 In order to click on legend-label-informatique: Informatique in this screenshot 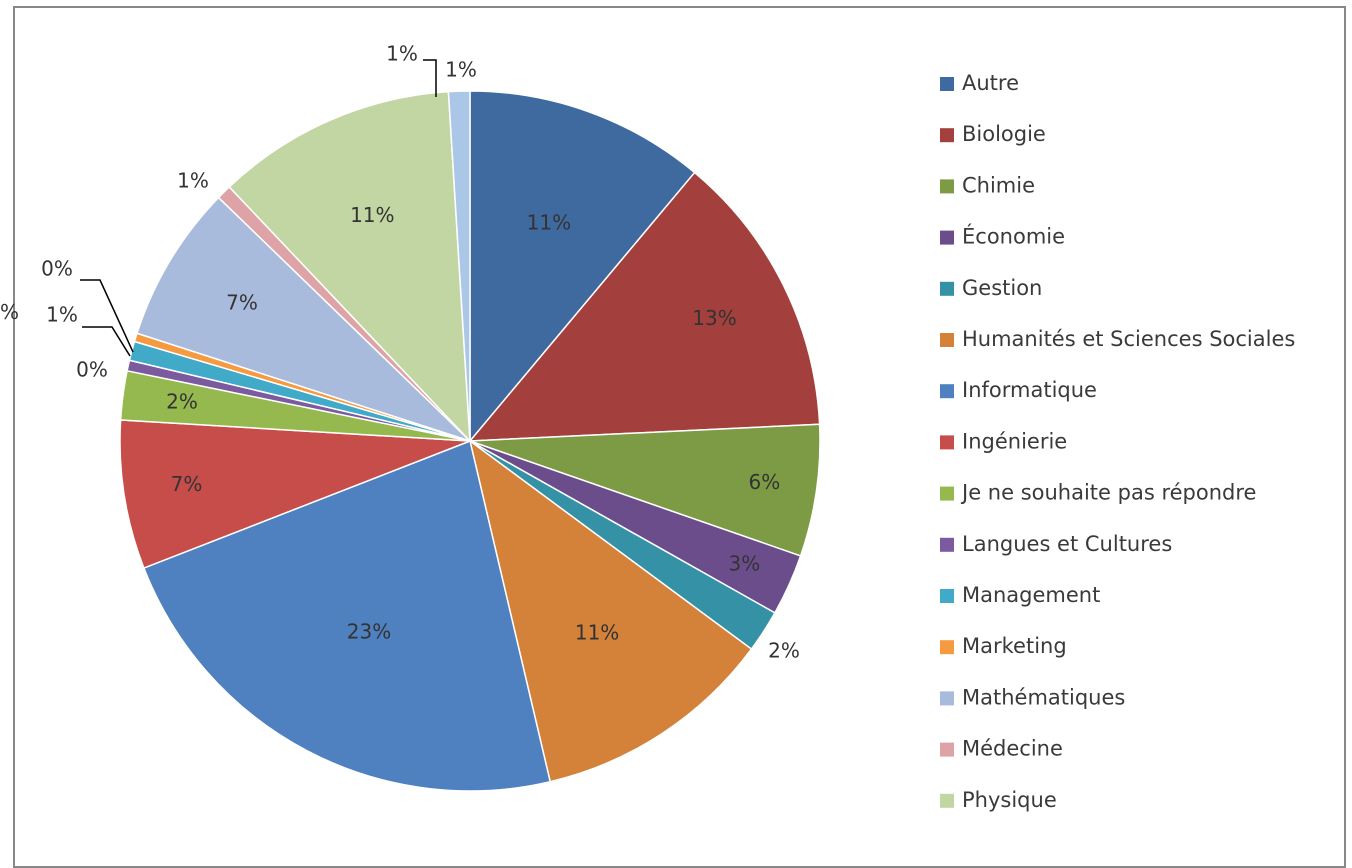, I will do `click(1029, 390)`.